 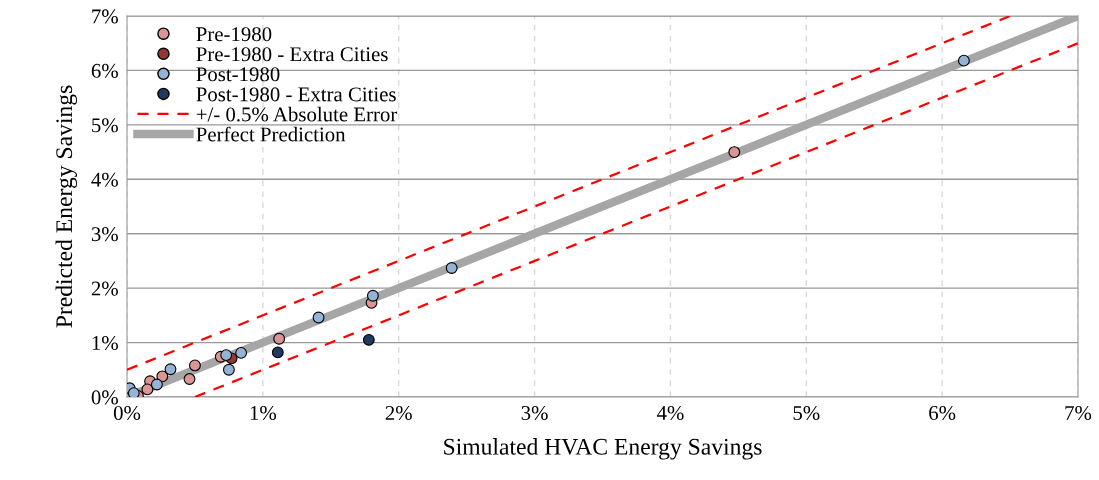 I want to click on x-tick-label: 3%, so click(x=534, y=413).